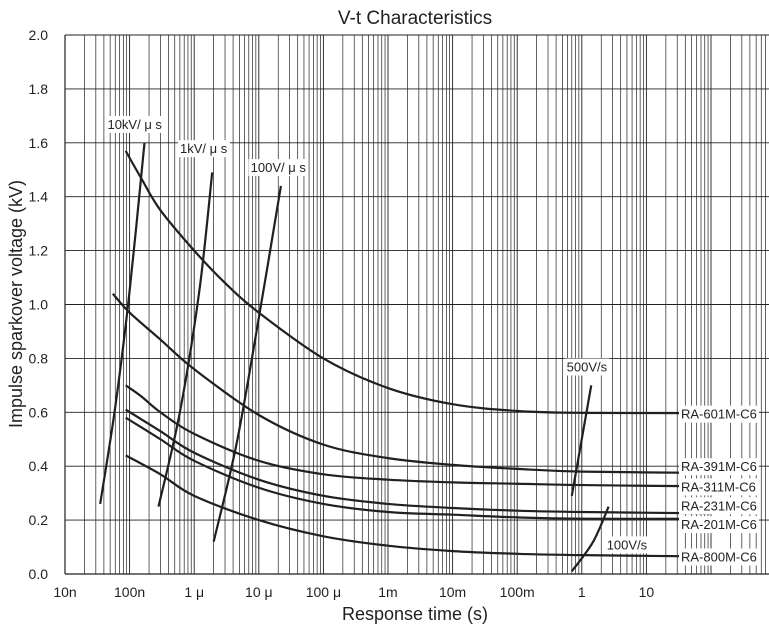 Image resolution: width=769 pixels, height=628 pixels. I want to click on y-tick-label: 0.6, so click(39, 412).